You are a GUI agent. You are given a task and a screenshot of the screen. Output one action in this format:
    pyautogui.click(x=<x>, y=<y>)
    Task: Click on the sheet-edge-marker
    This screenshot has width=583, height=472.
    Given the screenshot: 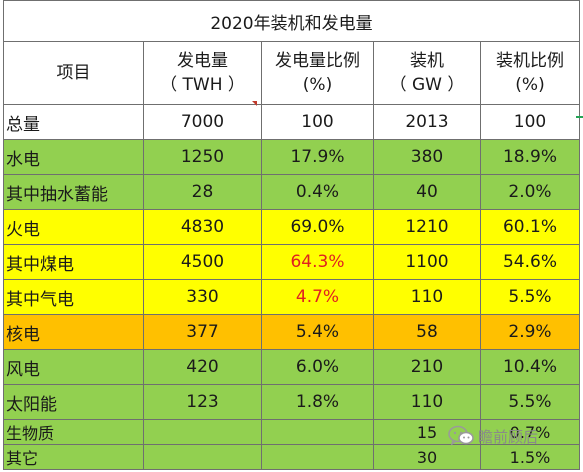 What is the action you would take?
    pyautogui.click(x=579, y=117)
    